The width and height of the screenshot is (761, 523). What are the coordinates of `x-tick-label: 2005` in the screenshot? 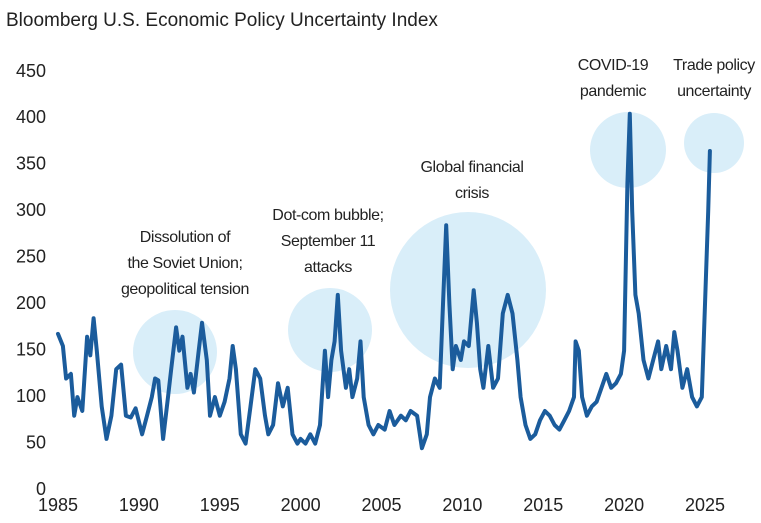 It's located at (381, 505).